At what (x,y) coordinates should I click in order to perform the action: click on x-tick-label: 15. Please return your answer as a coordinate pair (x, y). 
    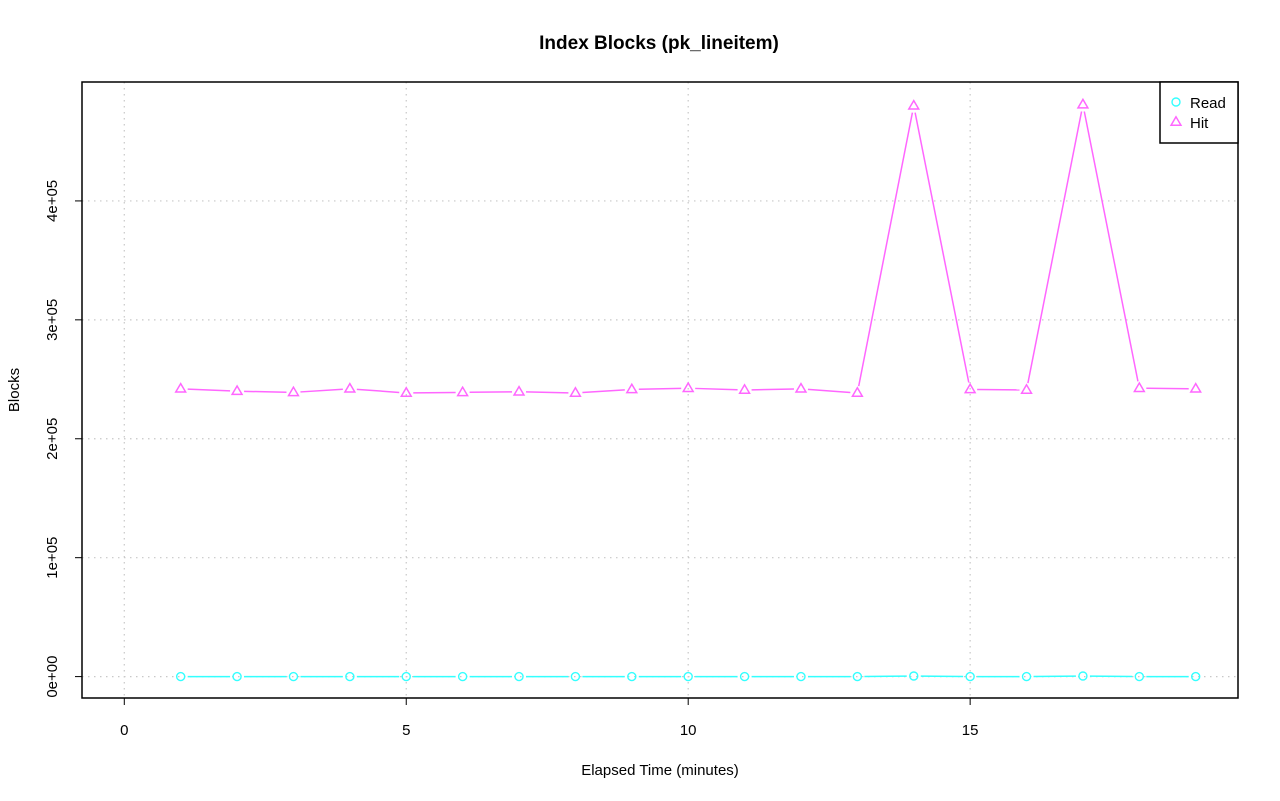
    Looking at the image, I should click on (970, 730).